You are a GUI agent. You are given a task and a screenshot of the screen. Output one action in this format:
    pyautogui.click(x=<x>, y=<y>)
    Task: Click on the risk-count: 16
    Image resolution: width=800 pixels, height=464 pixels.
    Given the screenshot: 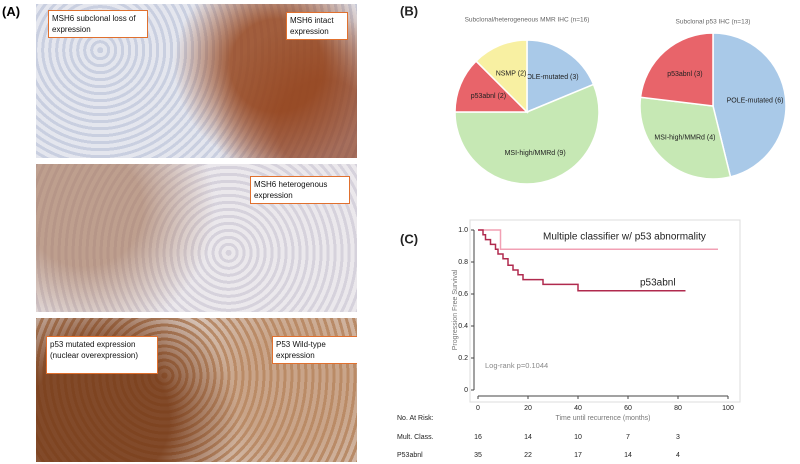 What is the action you would take?
    pyautogui.click(x=478, y=437)
    